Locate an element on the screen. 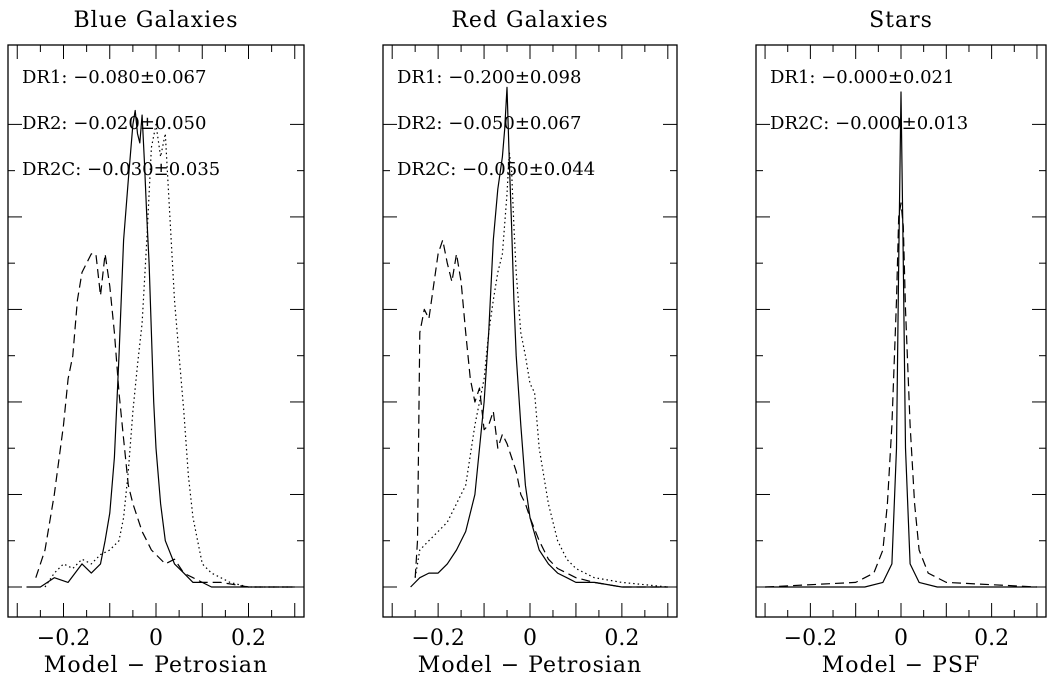 The height and width of the screenshot is (675, 1047). stat-annotation: DR2C: −0.050±0.044 is located at coordinates (496, 169).